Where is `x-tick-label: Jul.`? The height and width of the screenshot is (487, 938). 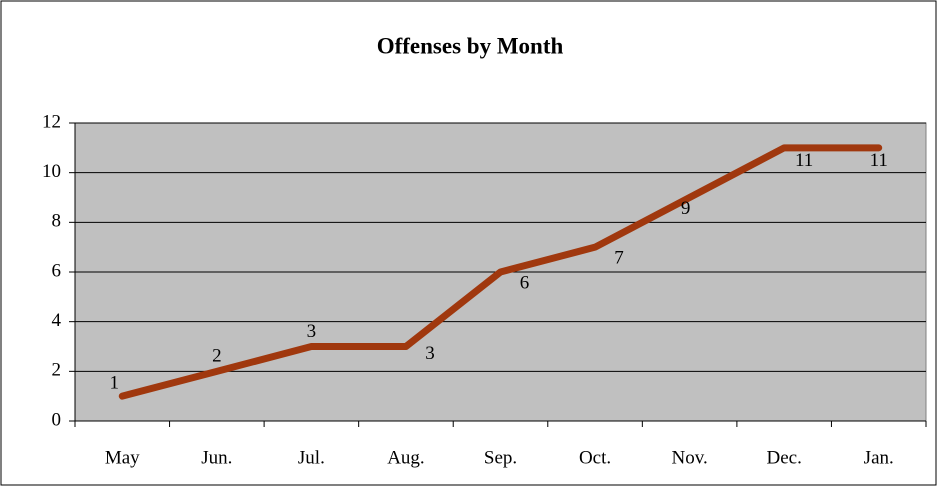
x-tick-label: Jul. is located at coordinates (311, 457).